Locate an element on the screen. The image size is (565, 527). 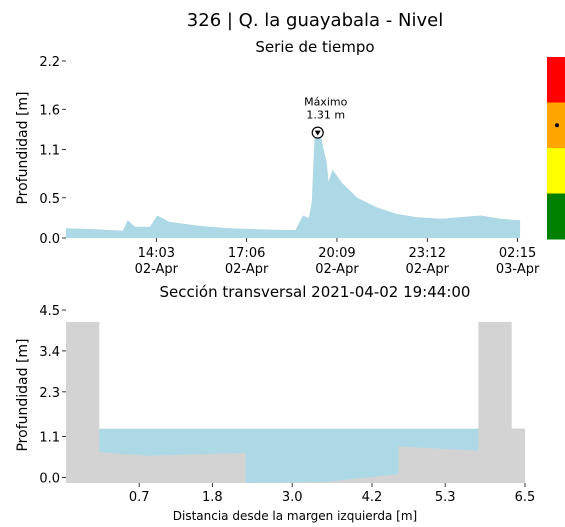
cross-section-x-tick-label: 3.0 is located at coordinates (292, 497).